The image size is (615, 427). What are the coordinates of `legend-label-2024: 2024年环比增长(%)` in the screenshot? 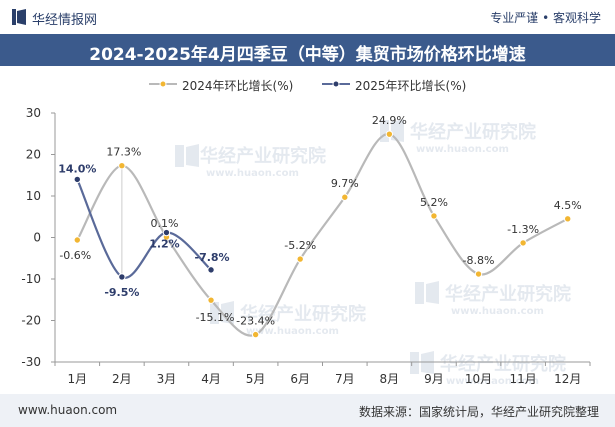 It's located at (238, 86).